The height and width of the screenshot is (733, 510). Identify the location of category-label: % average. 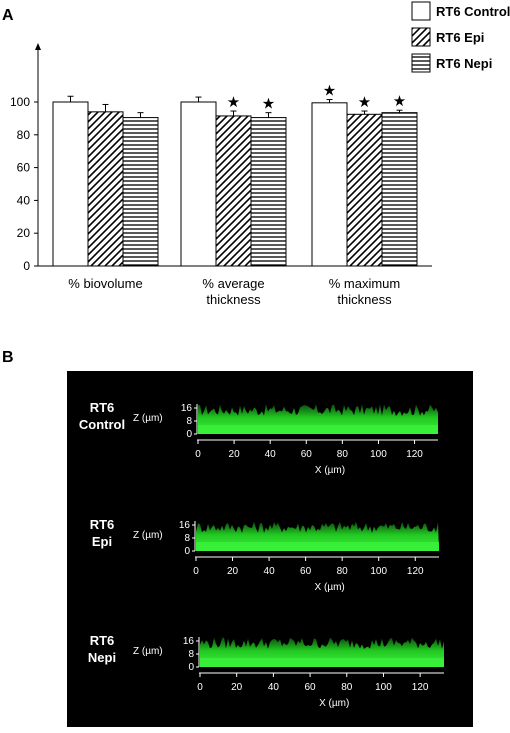
(233, 283).